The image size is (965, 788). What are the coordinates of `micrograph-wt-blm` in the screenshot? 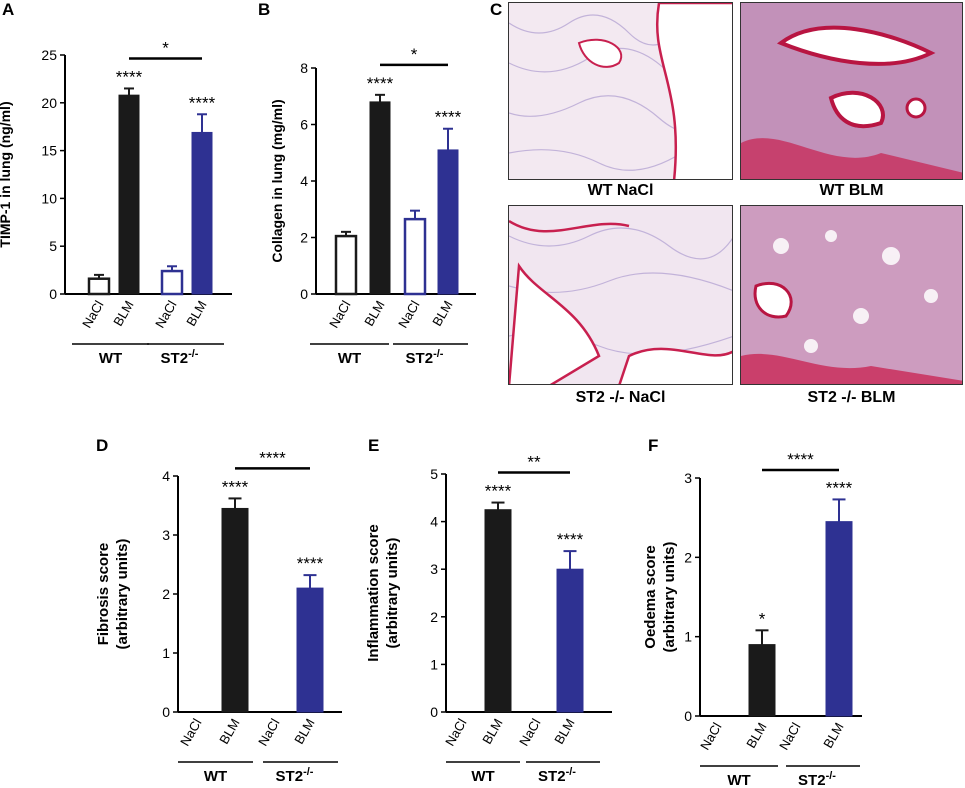 It's located at (851, 91).